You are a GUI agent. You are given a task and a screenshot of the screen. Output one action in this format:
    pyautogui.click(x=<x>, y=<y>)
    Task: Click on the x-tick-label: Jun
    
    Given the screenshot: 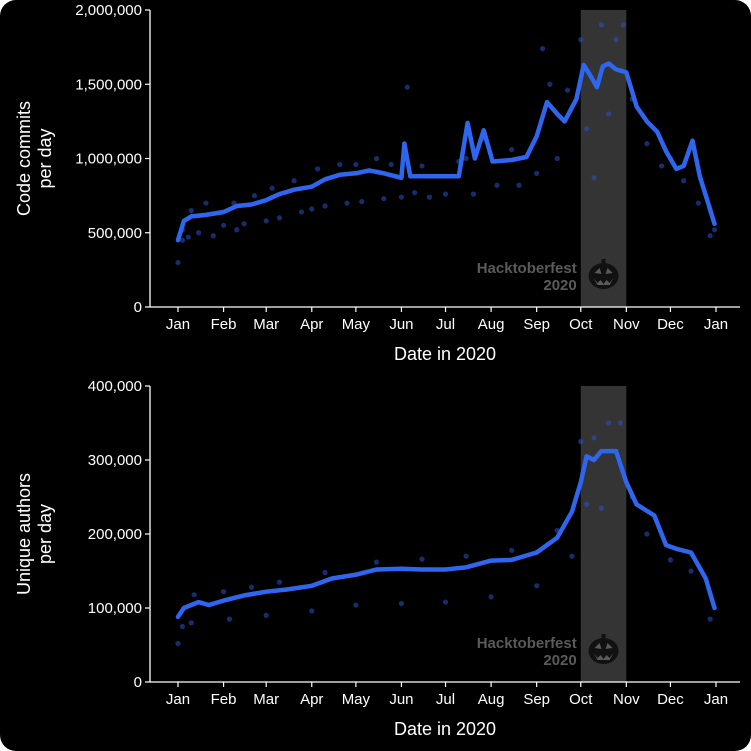 What is the action you would take?
    pyautogui.click(x=401, y=324)
    